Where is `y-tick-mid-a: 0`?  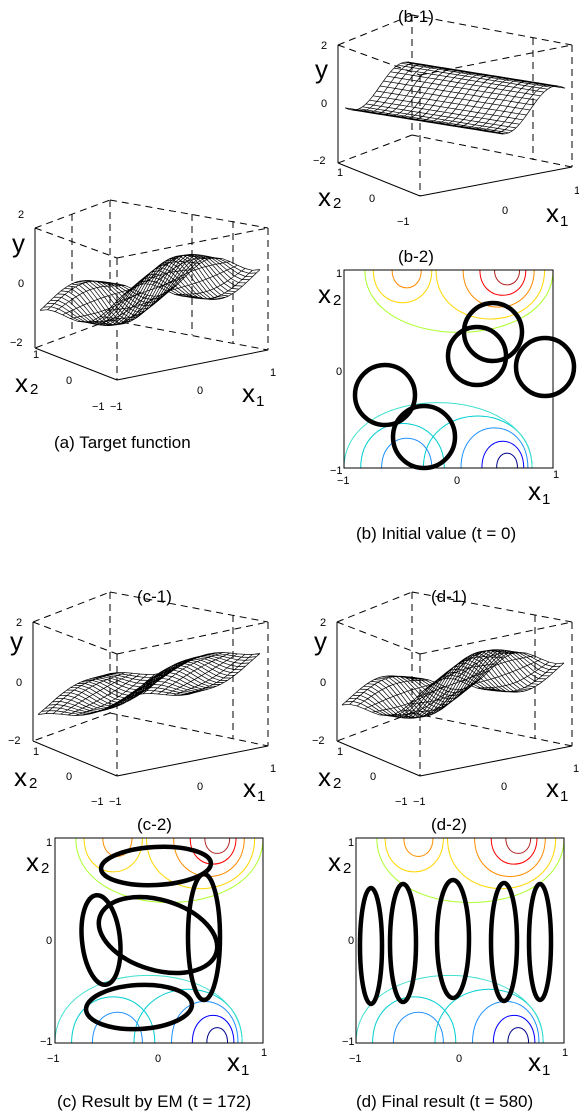 y-tick-mid-a: 0 is located at coordinates (21, 284).